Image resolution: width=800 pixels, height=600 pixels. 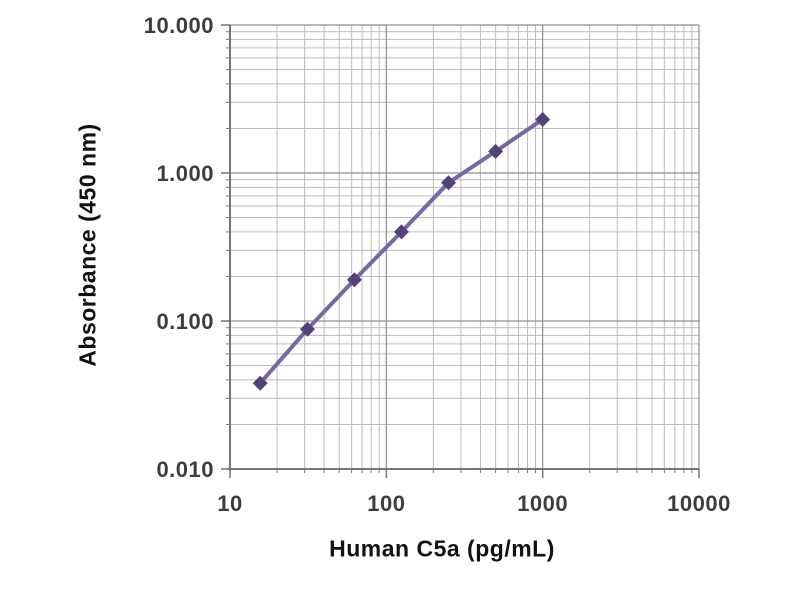 What do you see at coordinates (87, 245) in the screenshot?
I see `y-axis-title: Absorbance (450 nm)` at bounding box center [87, 245].